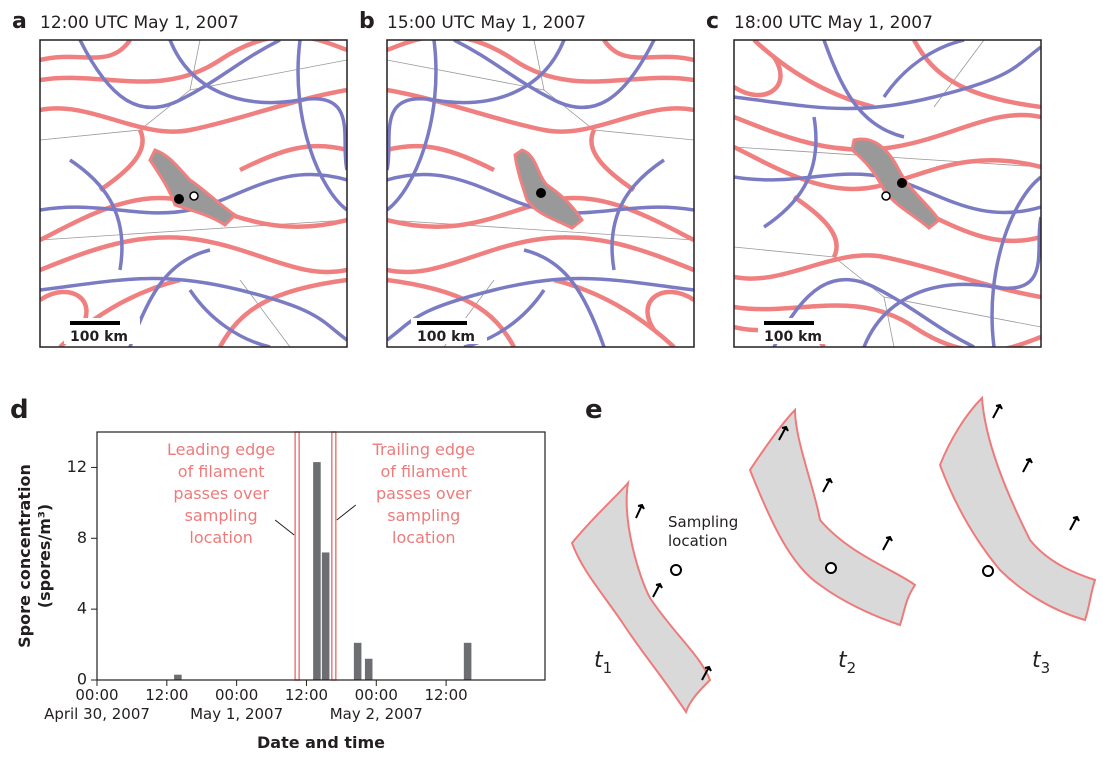  Describe the element at coordinates (321, 742) in the screenshot. I see `x-axis-label: Date and time` at that location.